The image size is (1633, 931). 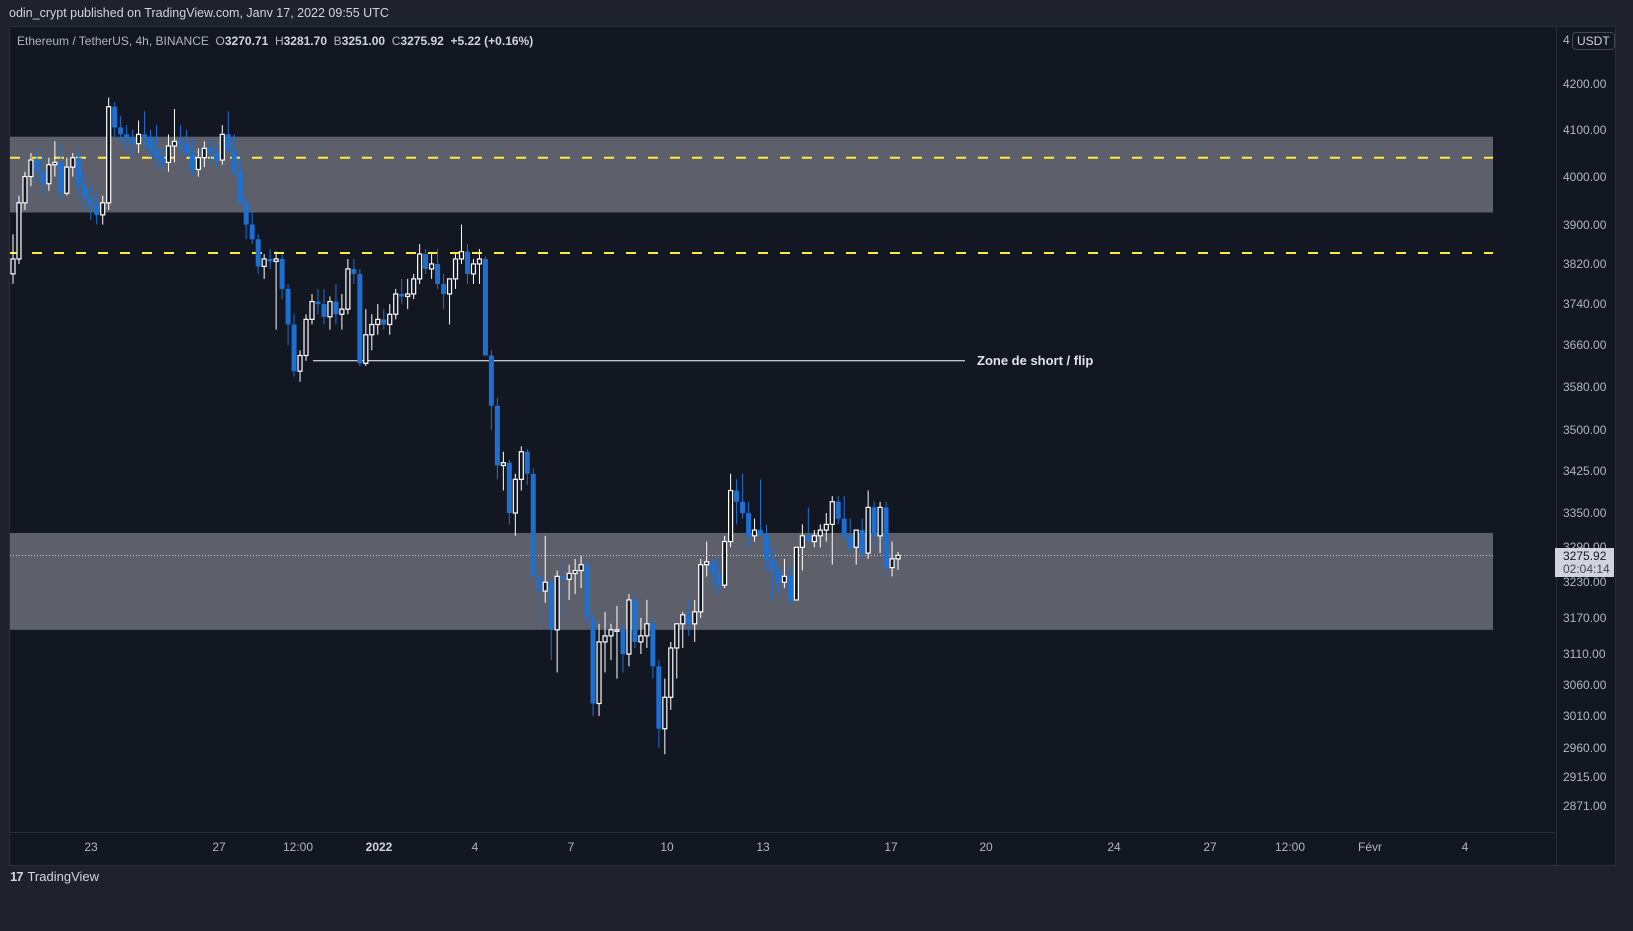 I want to click on time-tick-label: 13, so click(x=763, y=847).